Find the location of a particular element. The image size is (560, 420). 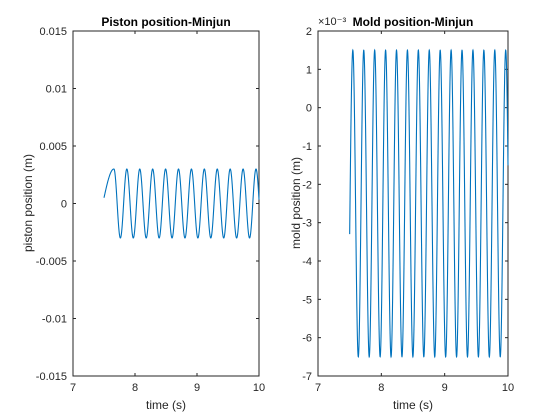

y-tick-label: -1 is located at coordinates (307, 147).